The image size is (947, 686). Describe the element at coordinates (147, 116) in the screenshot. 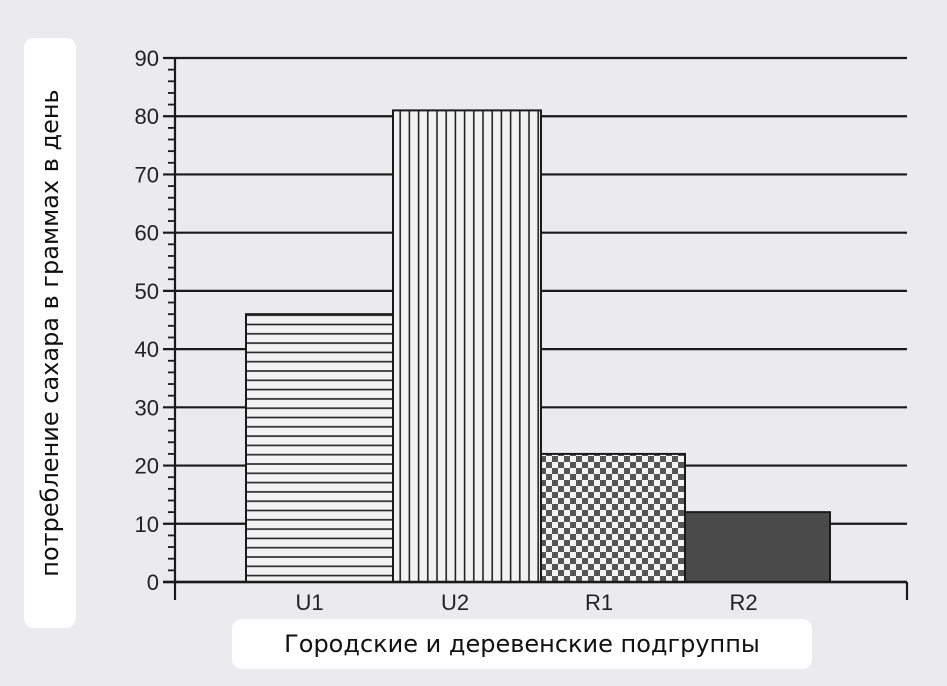

I see `y-tick-label: 80` at that location.